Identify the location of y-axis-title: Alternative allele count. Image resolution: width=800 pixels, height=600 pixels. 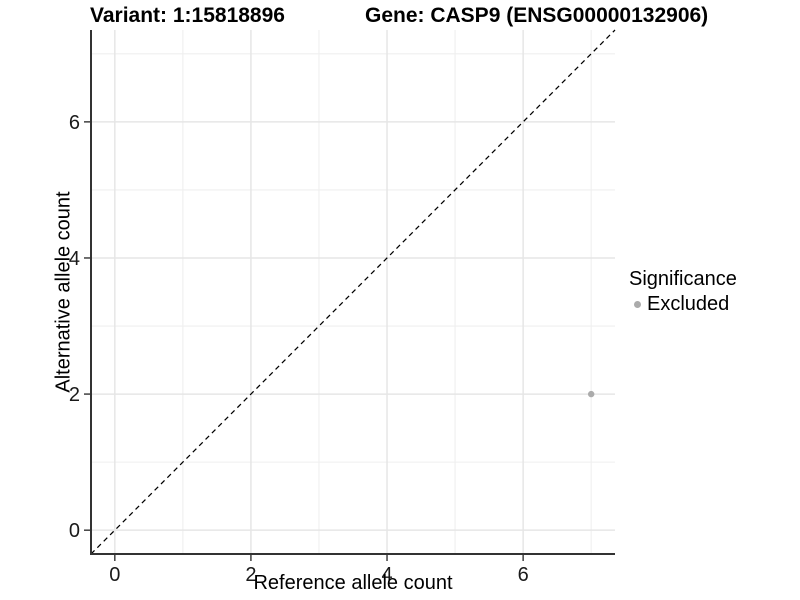
(63, 292).